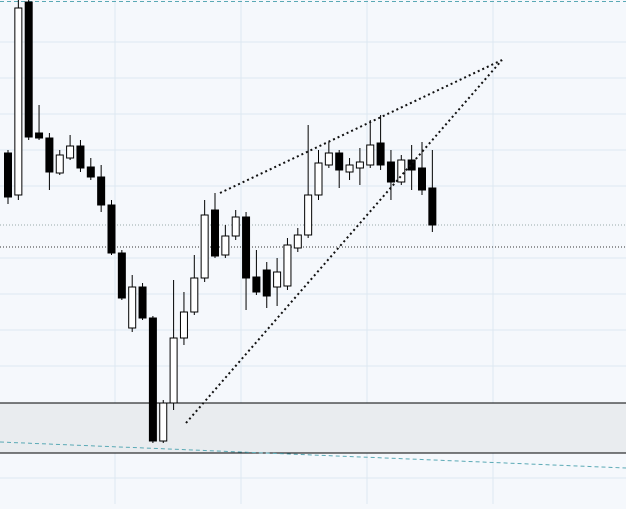 The image size is (626, 509). I want to click on trend-line, so click(361, 126).